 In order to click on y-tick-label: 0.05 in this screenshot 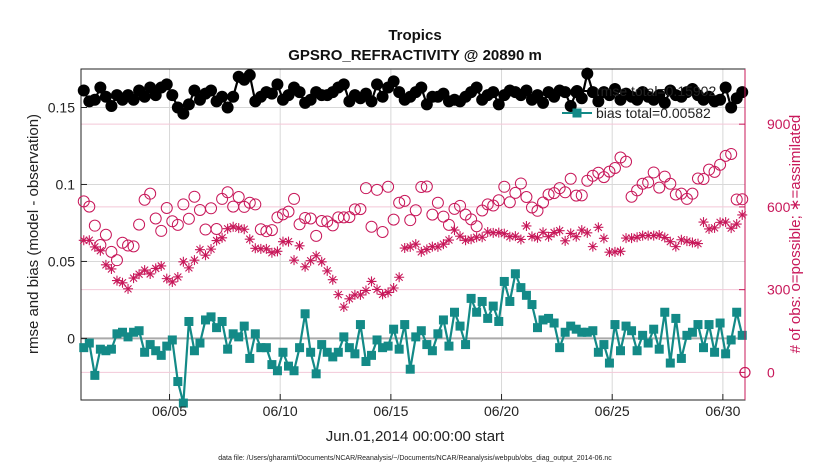, I will do `click(61, 261)`.